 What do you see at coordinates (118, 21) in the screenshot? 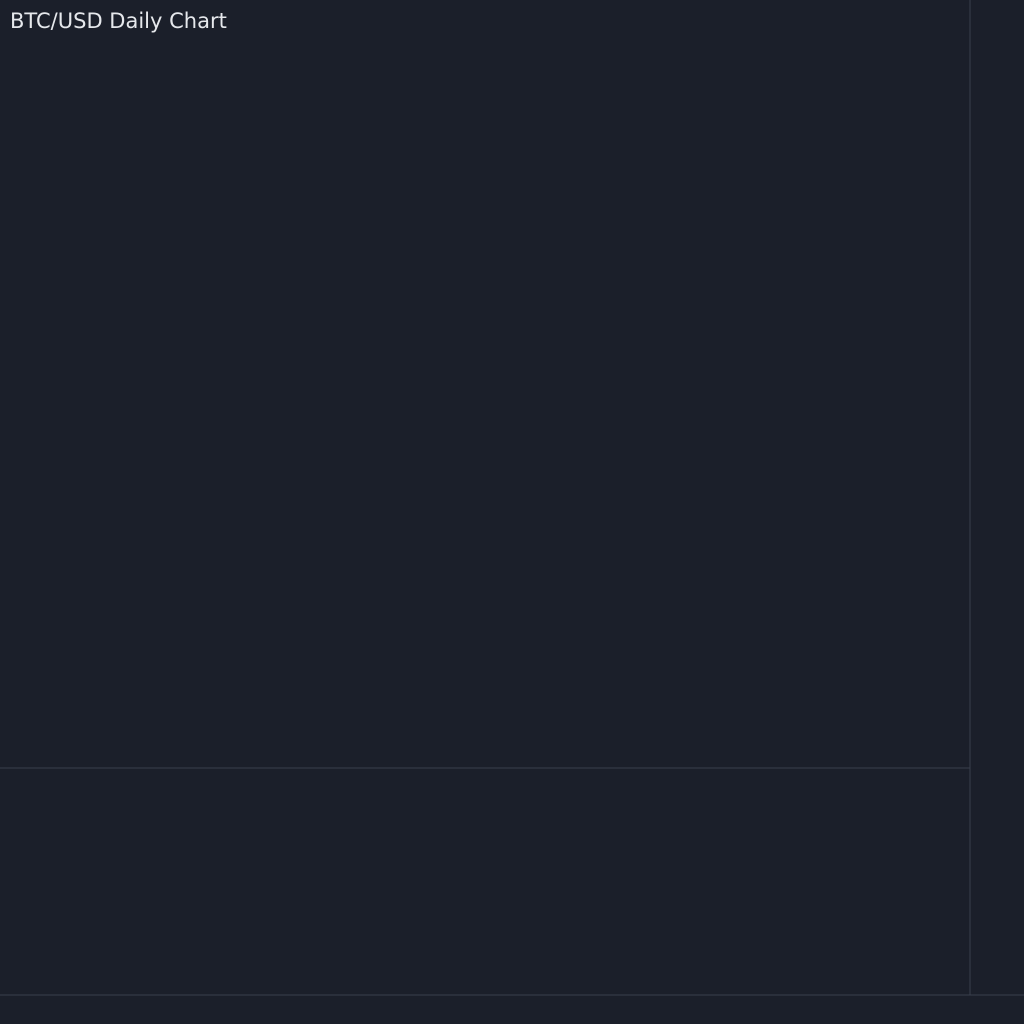
I see `chart-title: BTC/USD Daily Chart` at bounding box center [118, 21].